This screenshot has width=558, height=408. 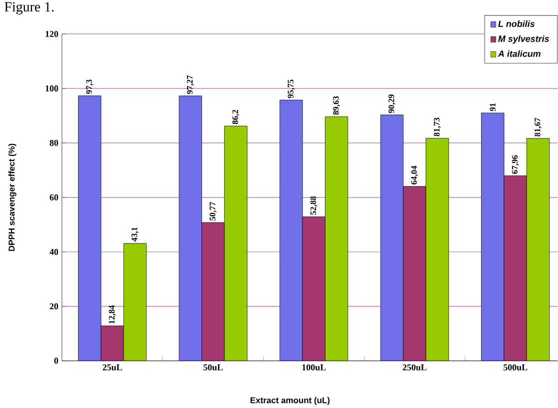 What do you see at coordinates (54, 251) in the screenshot?
I see `y-tick-label: 40` at bounding box center [54, 251].